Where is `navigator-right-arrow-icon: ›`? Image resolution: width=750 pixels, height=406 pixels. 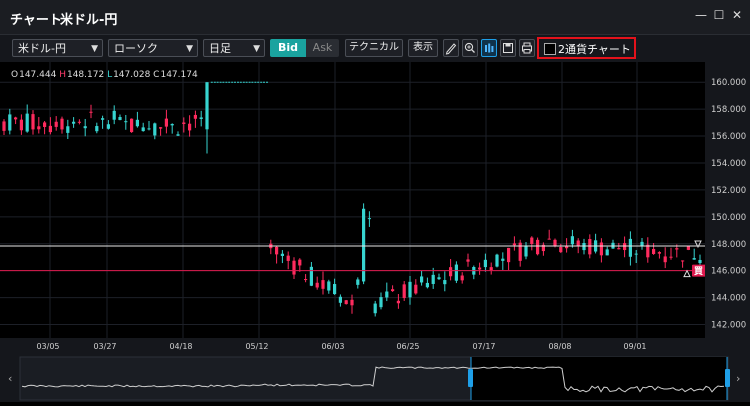
navigator-right-arrow-icon: › is located at coordinates (738, 378).